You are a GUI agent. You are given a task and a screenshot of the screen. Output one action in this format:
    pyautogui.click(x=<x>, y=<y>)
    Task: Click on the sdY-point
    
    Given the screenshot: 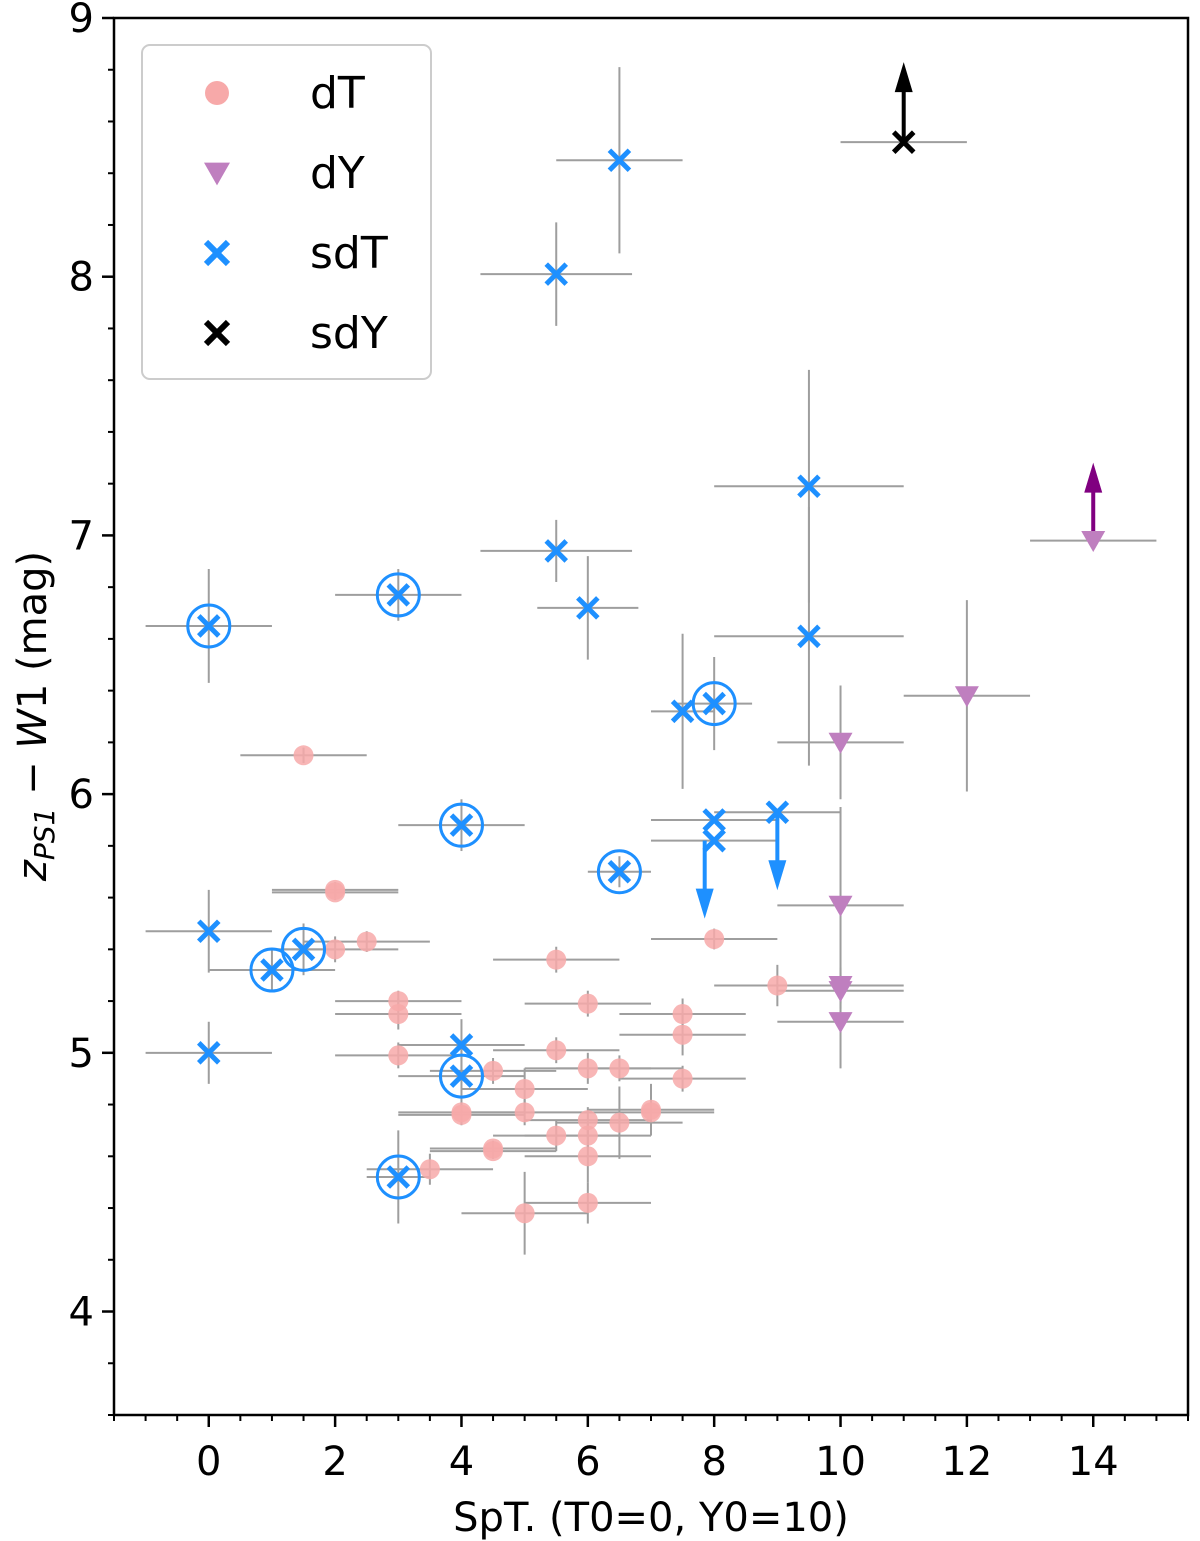 What is the action you would take?
    pyautogui.click(x=903, y=142)
    